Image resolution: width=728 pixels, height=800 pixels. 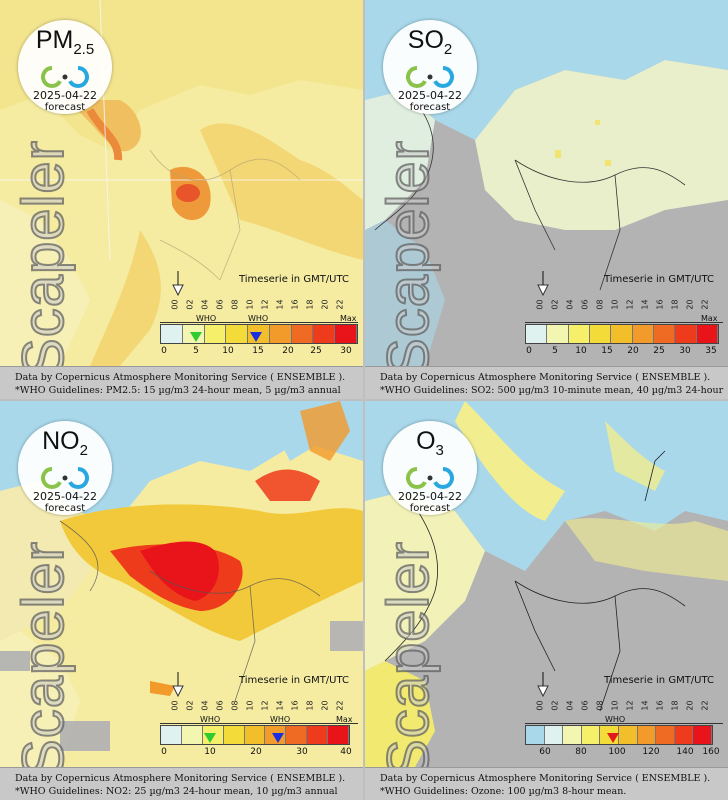 I want to click on so2-badge: SO2 2025-04-22 forecast, so click(x=430, y=67).